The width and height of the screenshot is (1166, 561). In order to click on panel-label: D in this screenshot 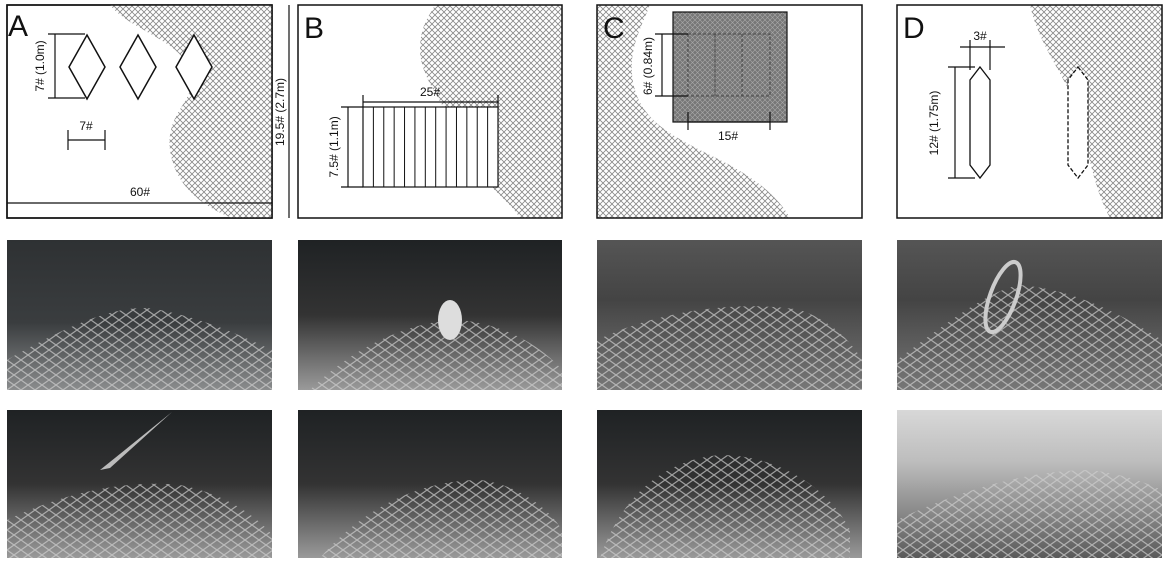, I will do `click(914, 28)`.